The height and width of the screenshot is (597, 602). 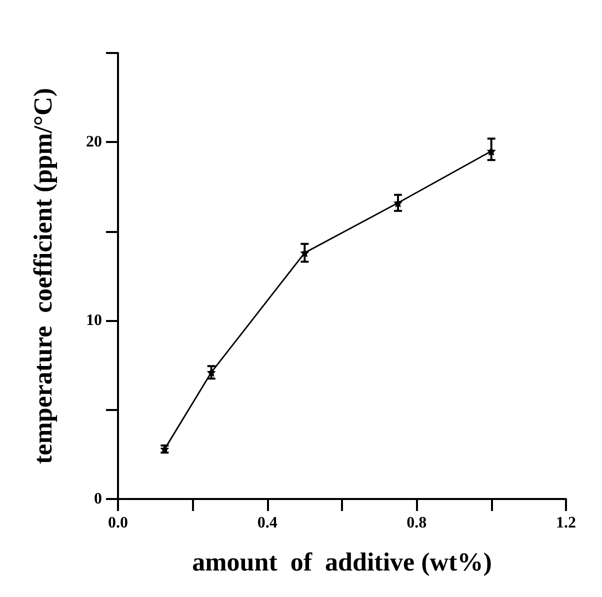 What do you see at coordinates (94, 321) in the screenshot?
I see `y-tick-label: 10` at bounding box center [94, 321].